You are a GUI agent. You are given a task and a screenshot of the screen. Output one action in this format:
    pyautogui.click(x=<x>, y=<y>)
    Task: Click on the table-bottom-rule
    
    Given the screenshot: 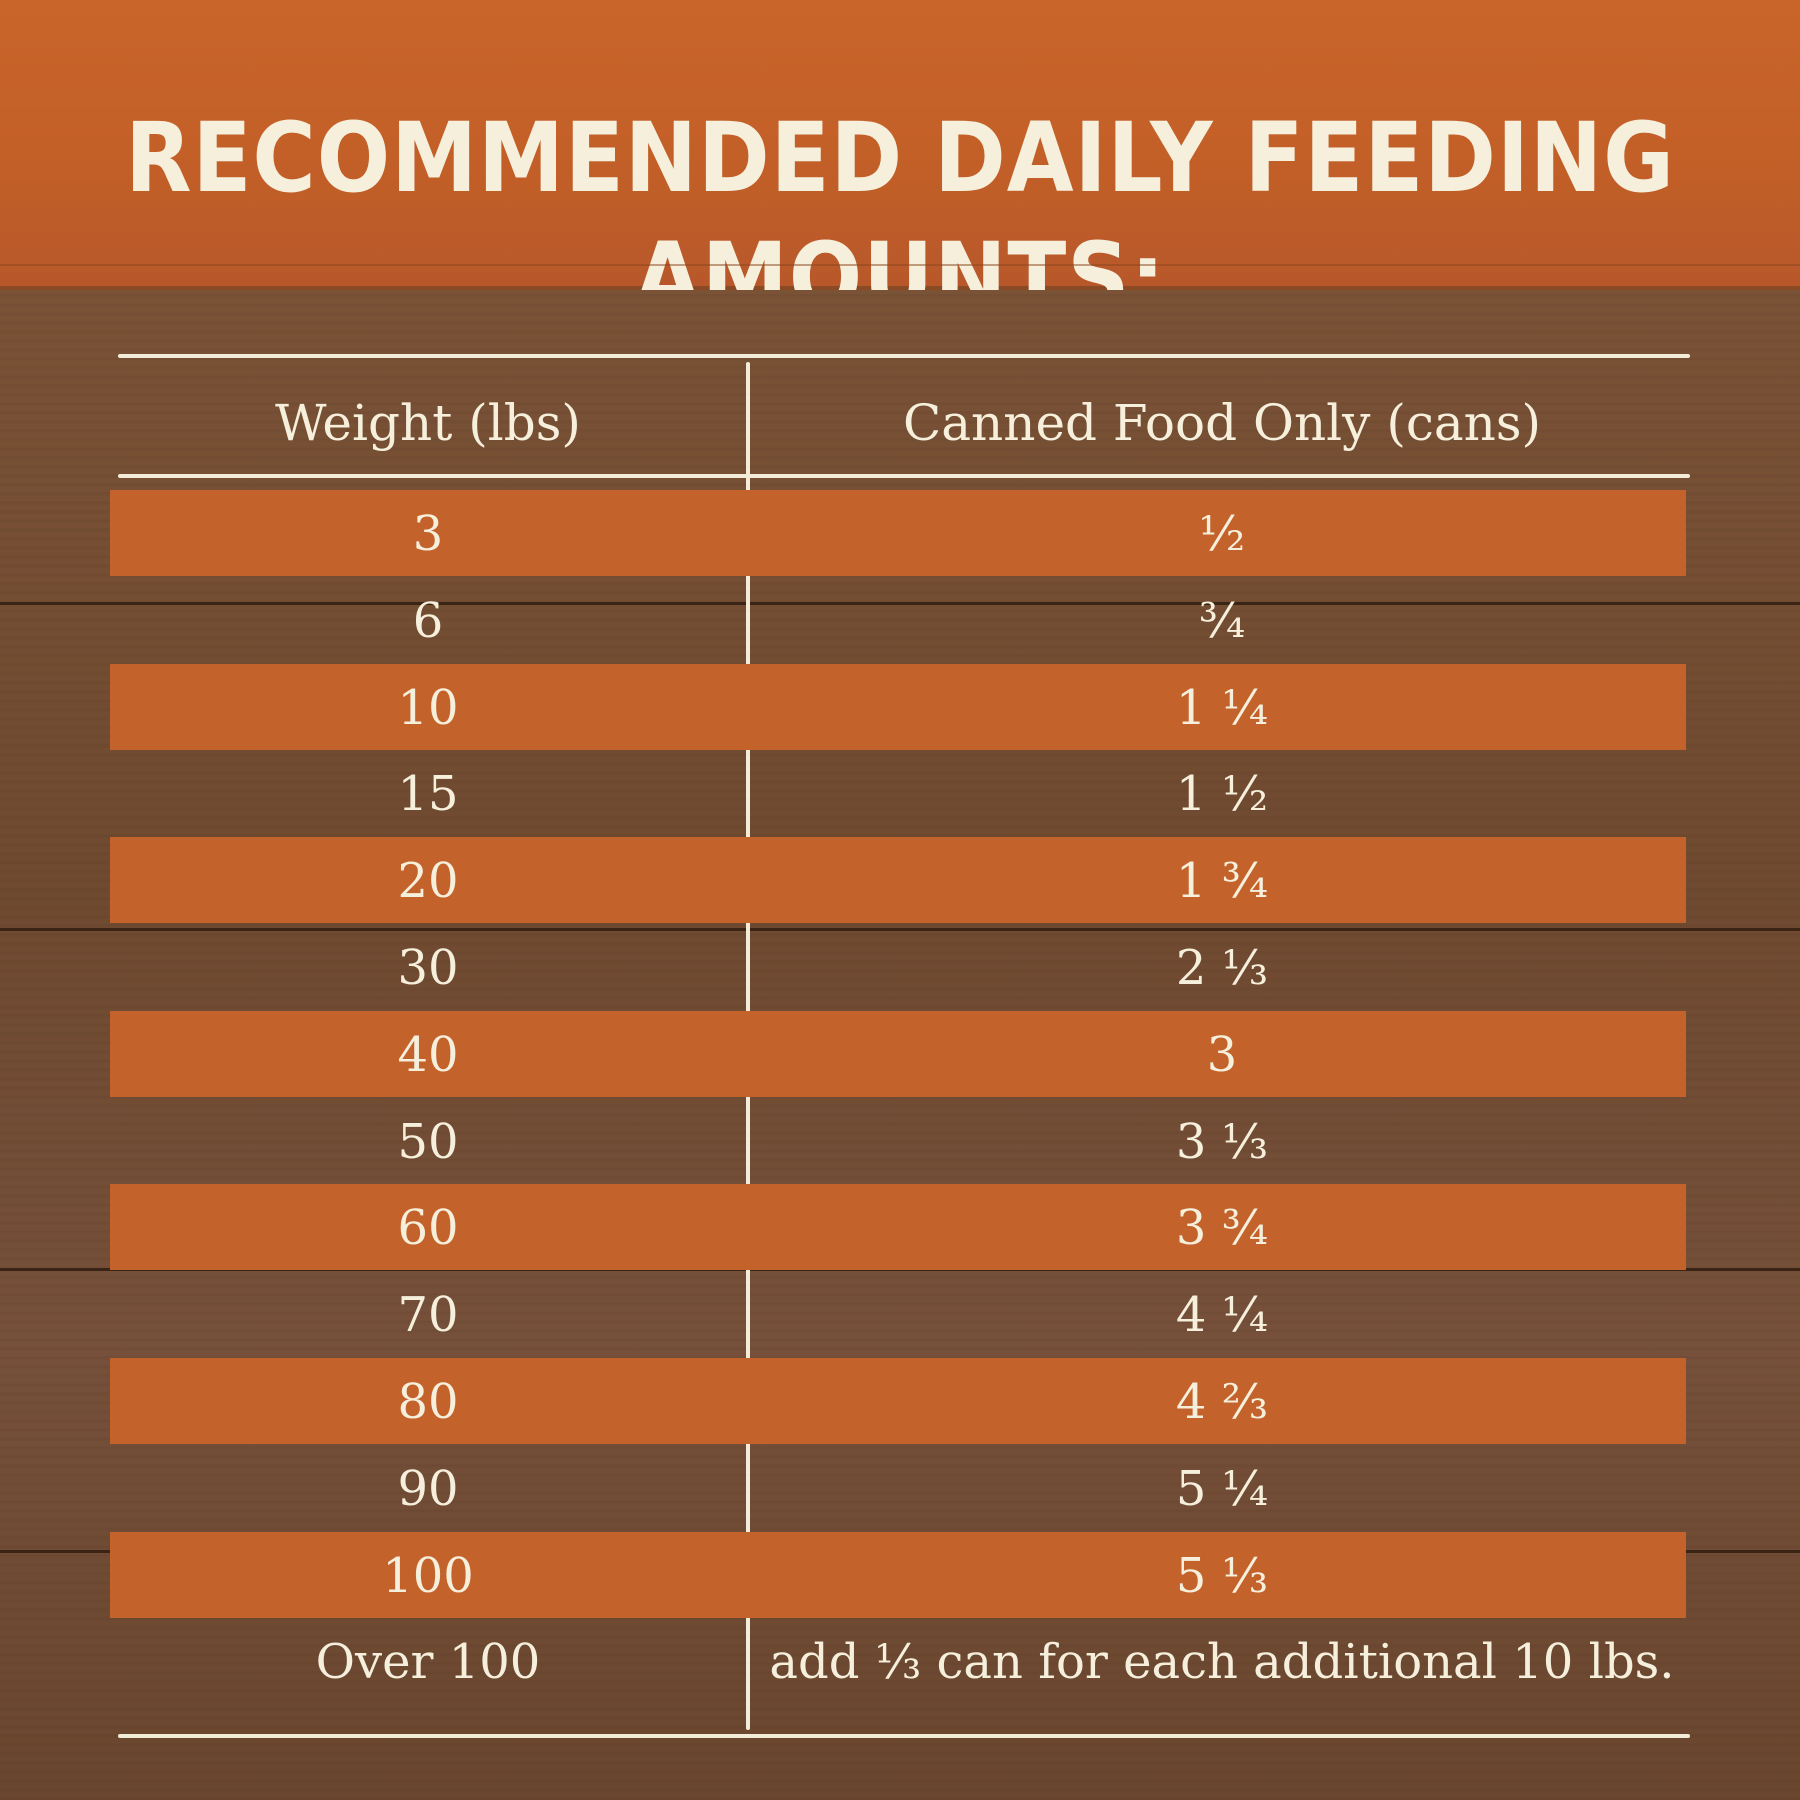 What is the action you would take?
    pyautogui.click(x=904, y=1736)
    